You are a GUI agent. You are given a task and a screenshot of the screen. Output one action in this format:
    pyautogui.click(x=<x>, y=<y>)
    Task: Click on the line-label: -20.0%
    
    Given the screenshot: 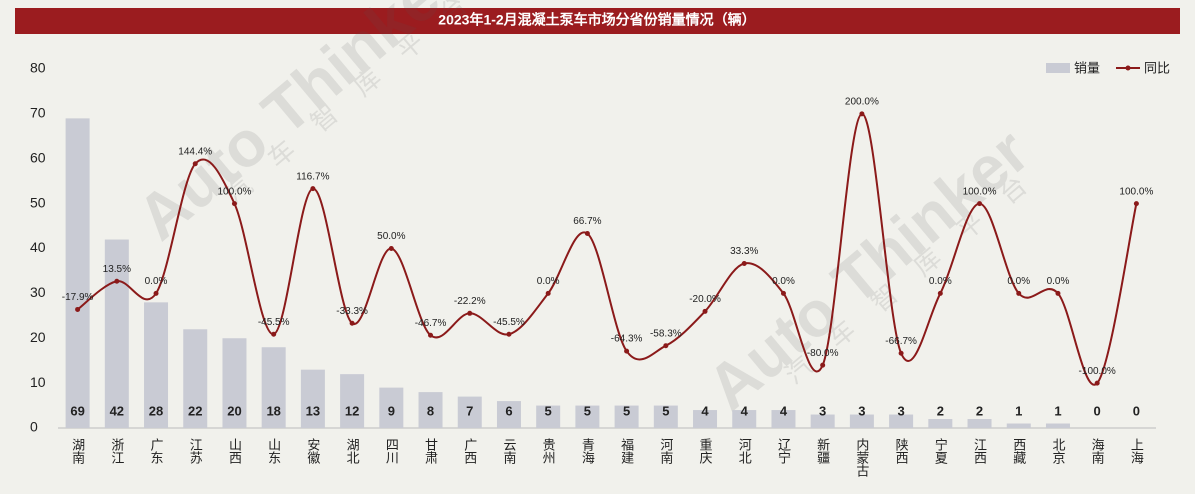 What is the action you would take?
    pyautogui.click(x=705, y=299)
    